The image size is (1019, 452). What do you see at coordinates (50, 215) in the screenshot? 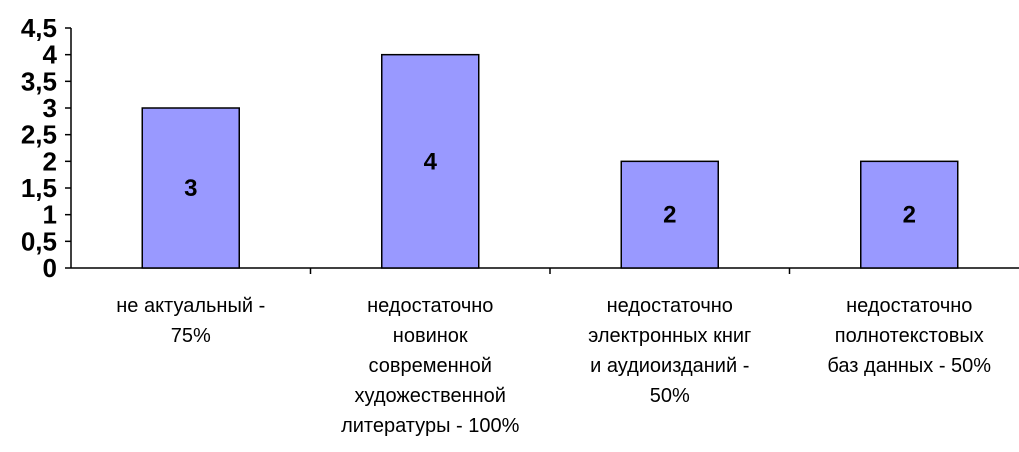
I see `y-tick-label: 1` at bounding box center [50, 215].